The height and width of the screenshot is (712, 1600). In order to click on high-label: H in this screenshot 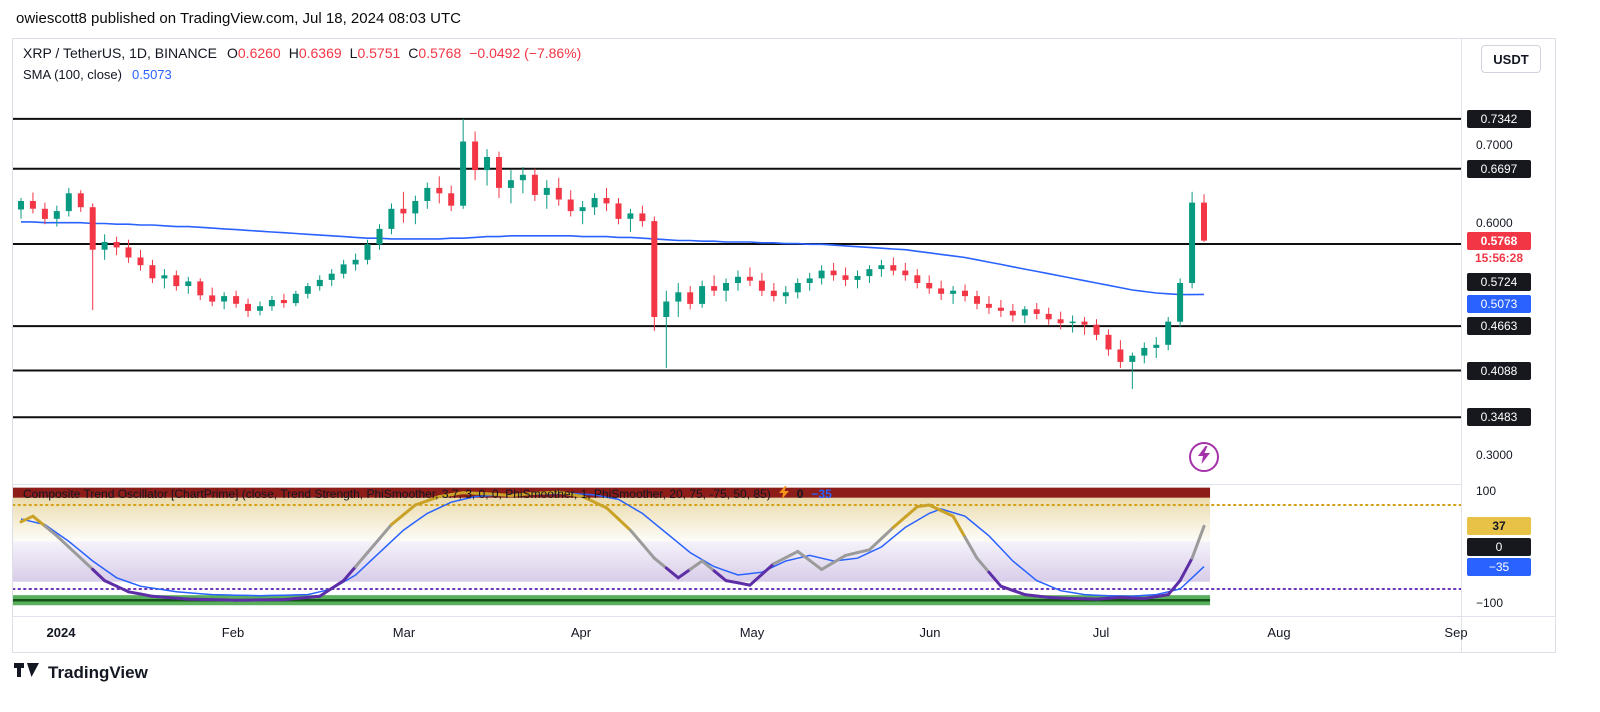, I will do `click(293, 53)`.